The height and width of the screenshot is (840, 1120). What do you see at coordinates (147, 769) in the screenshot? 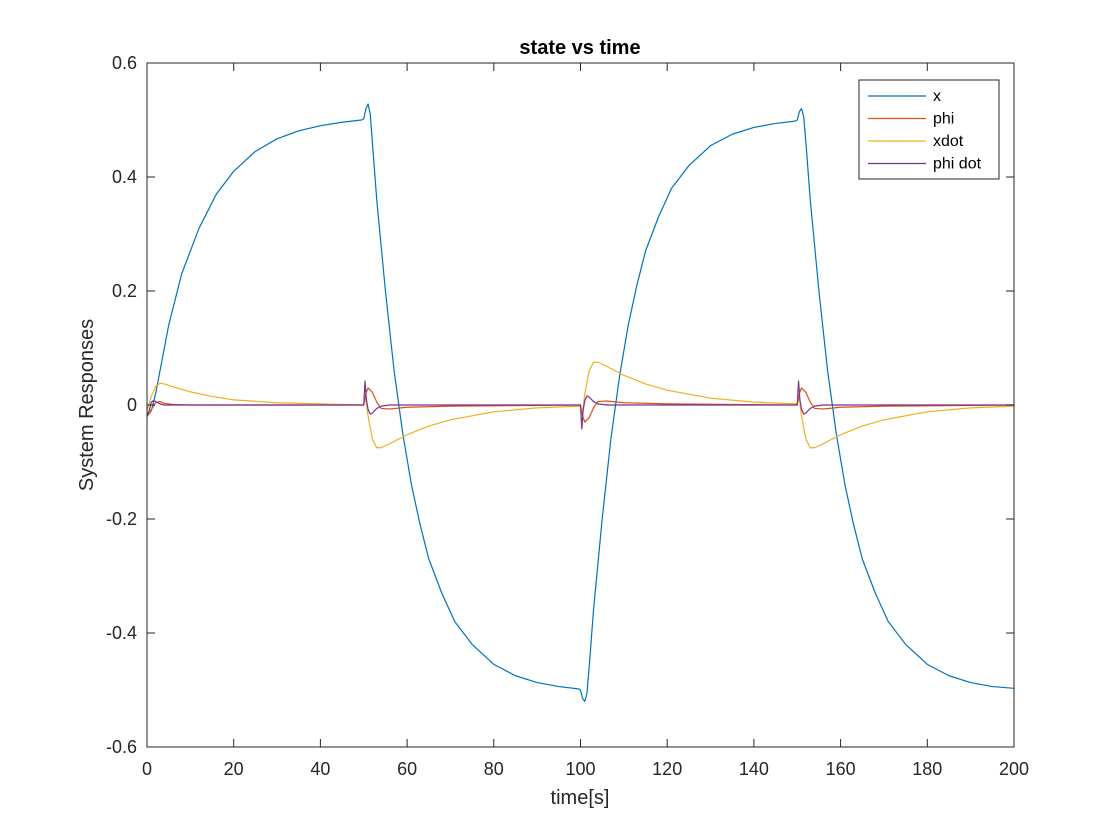
I see `x-tick-label: 0` at bounding box center [147, 769].